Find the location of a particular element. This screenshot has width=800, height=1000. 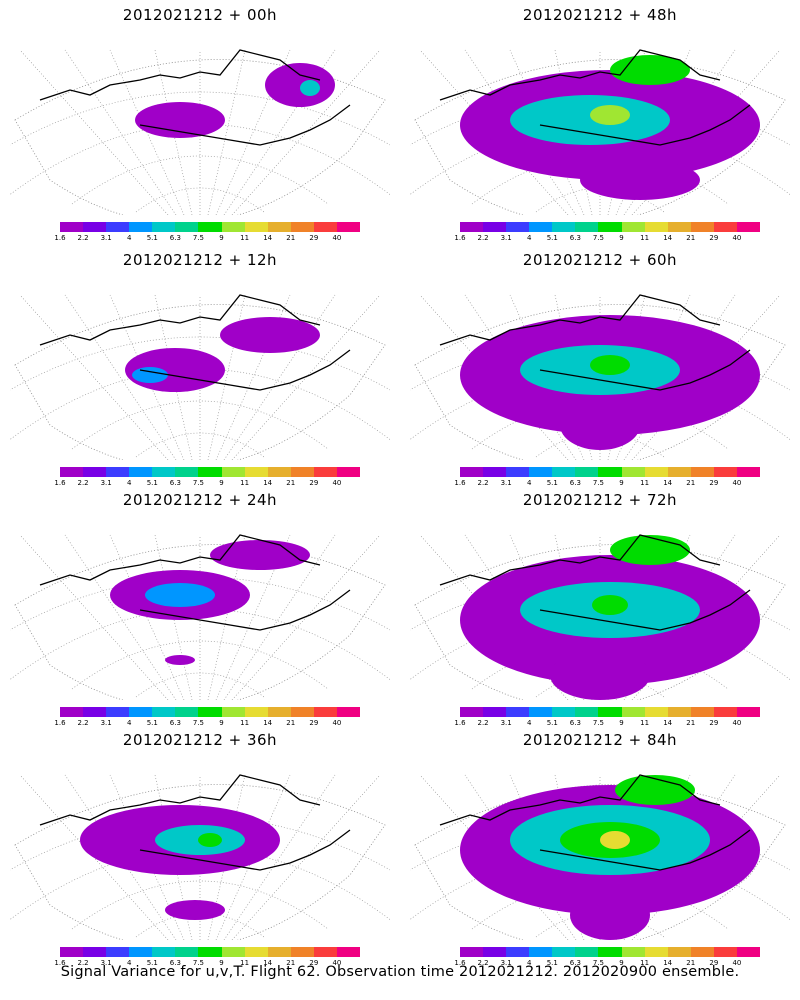

panel-title: 2012021212 + 84h is located at coordinates (600, 740).